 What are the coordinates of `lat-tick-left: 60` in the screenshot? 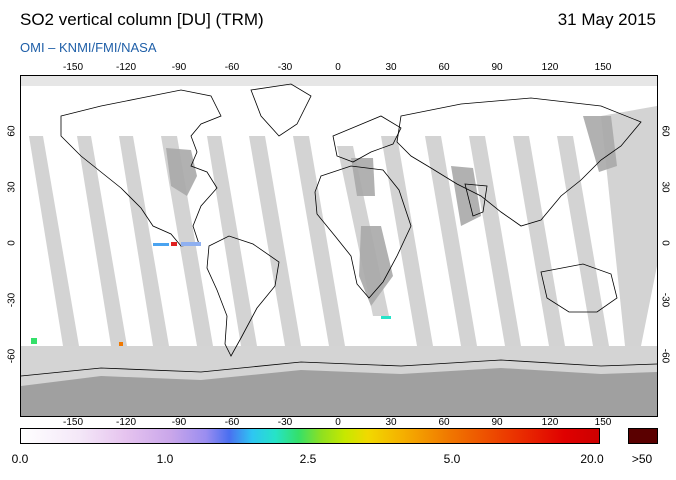 It's located at (12, 131).